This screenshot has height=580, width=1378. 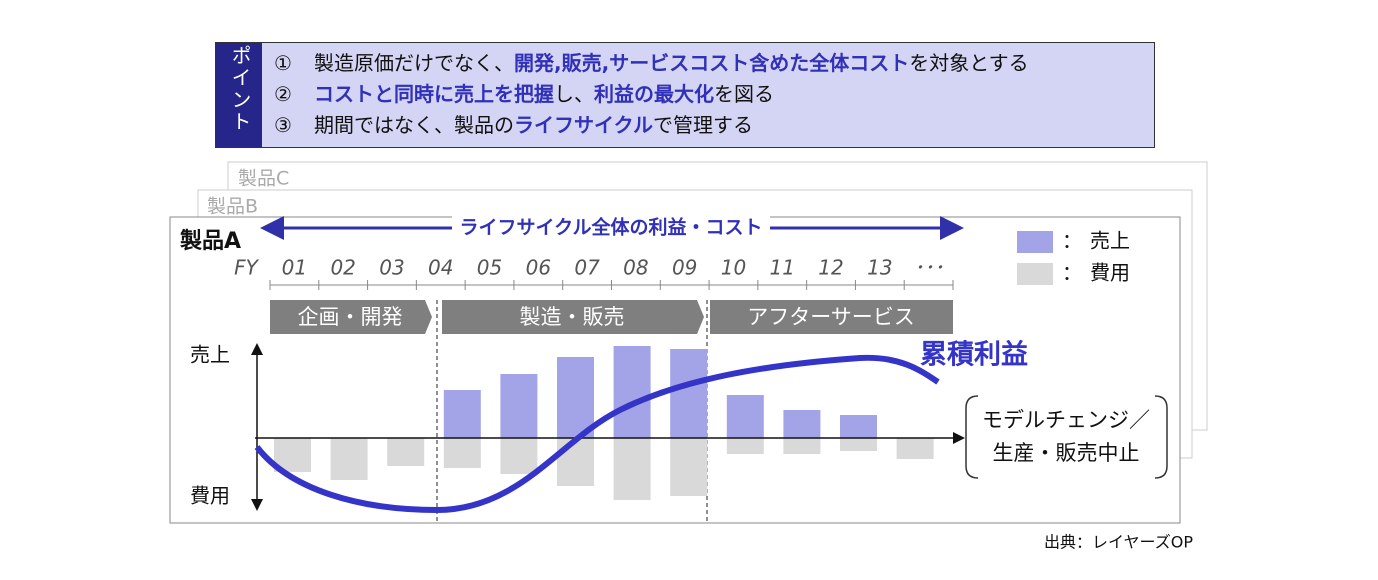 I want to click on fy-tick-label: 09, so click(x=684, y=268).